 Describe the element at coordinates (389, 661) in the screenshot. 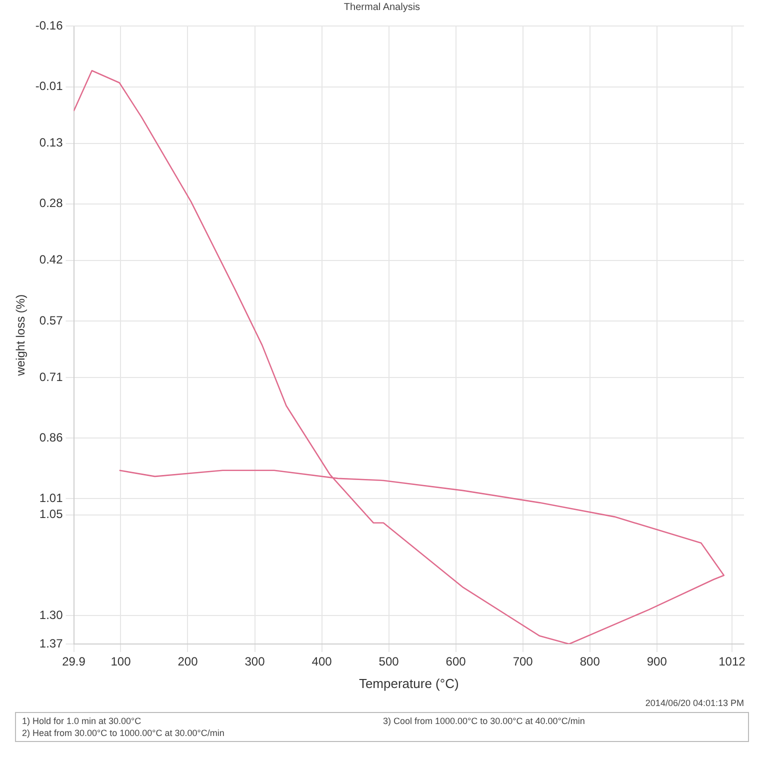

I see `x-tick-label: 500` at that location.